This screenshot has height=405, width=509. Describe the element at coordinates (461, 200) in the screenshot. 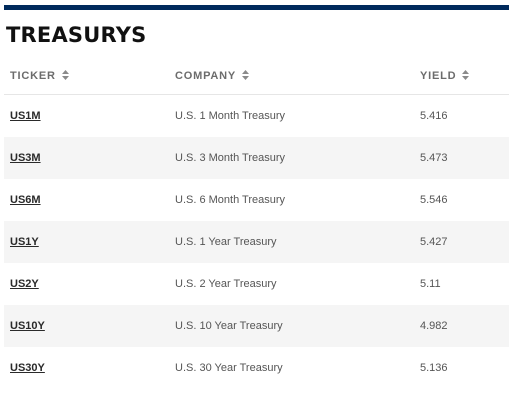

I see `yield-cell: 5.546` at that location.